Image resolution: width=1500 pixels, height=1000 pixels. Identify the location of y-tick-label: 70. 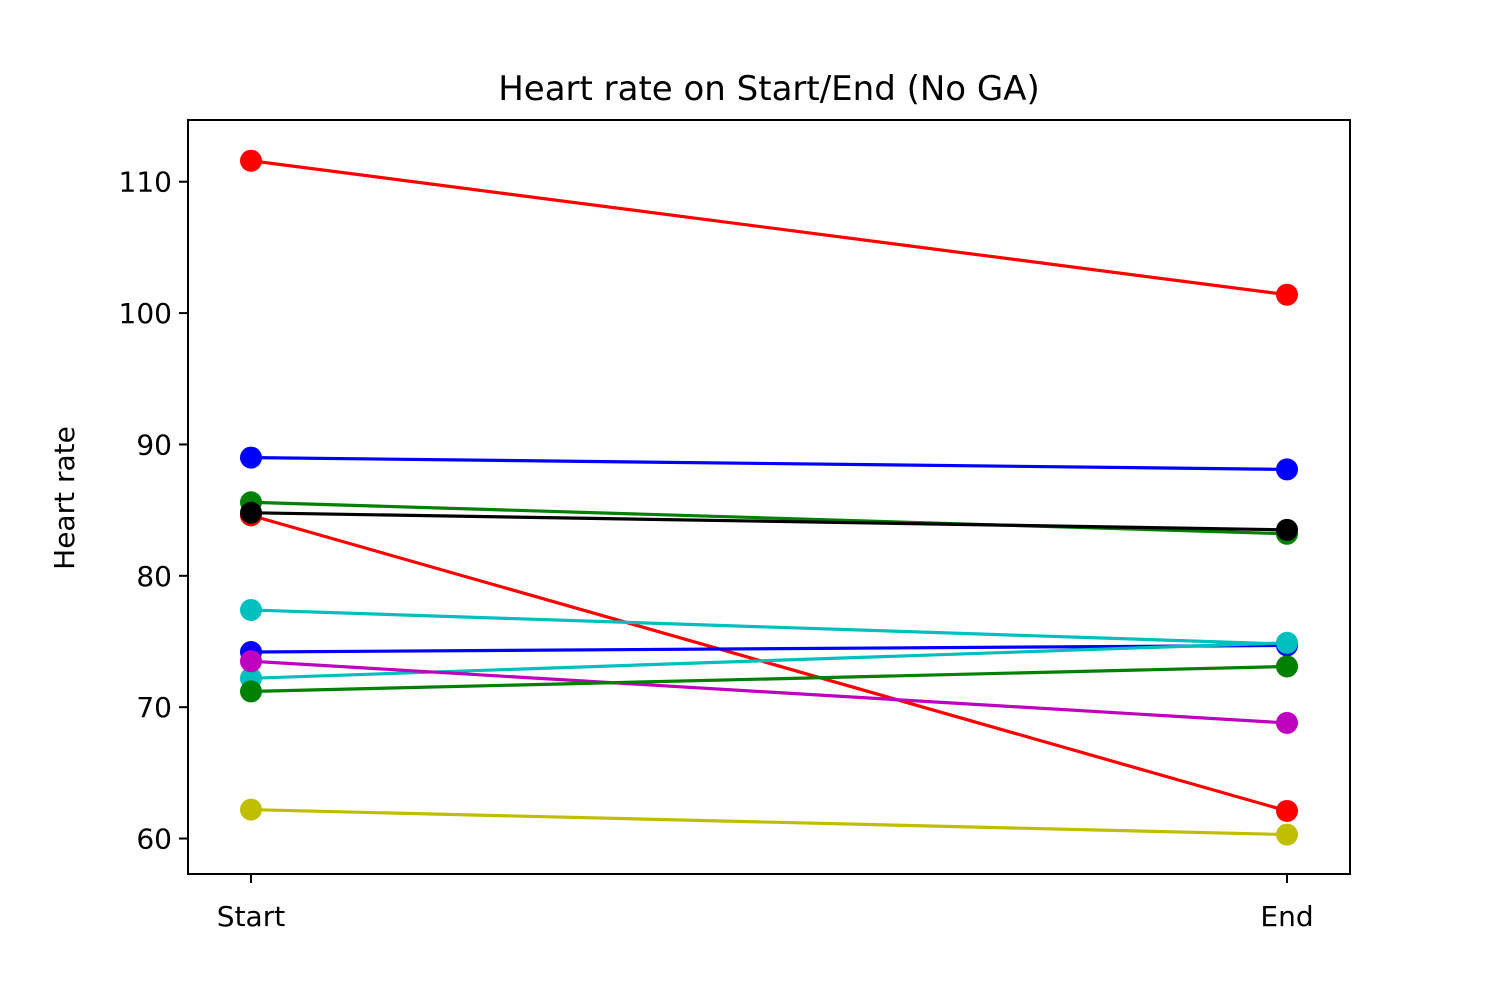
(154, 707).